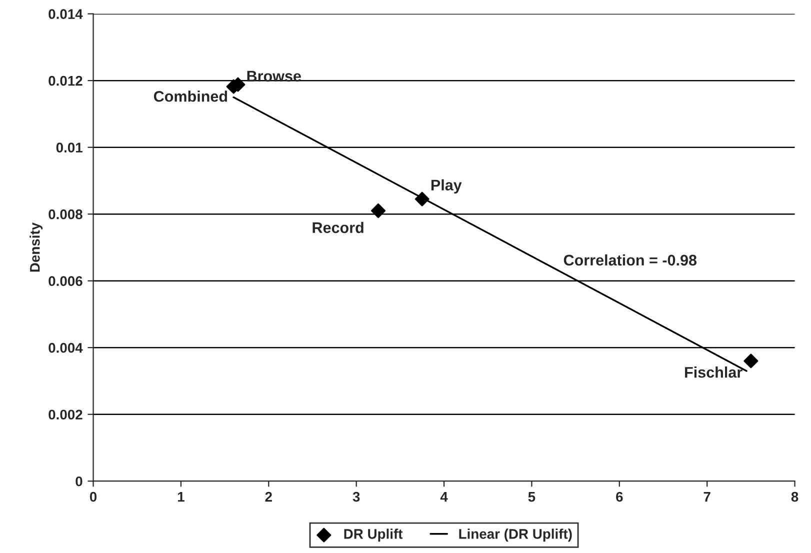 This screenshot has height=553, width=811. Describe the element at coordinates (356, 497) in the screenshot. I see `x-tick-label: 3` at that location.